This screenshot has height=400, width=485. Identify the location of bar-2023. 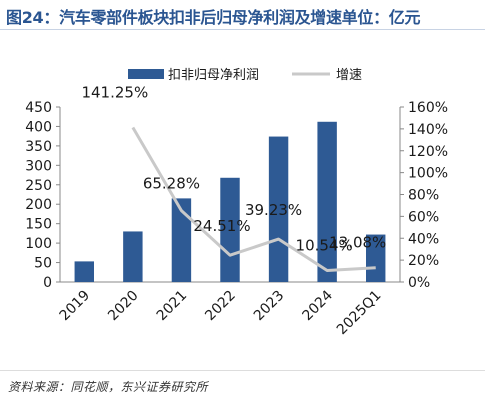
(278, 209).